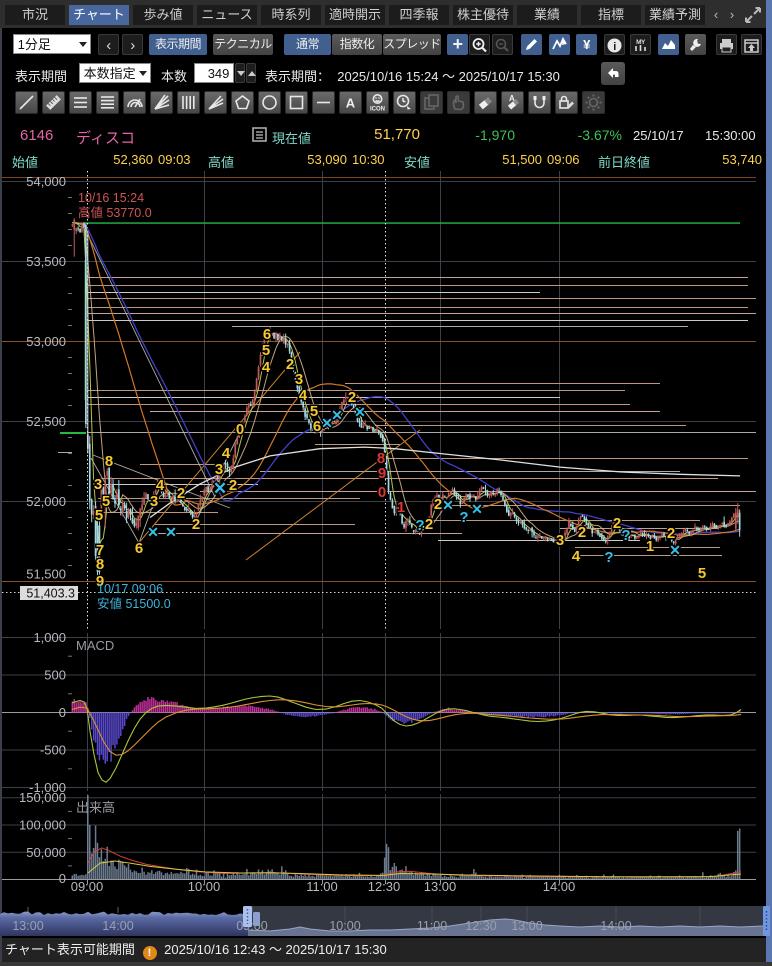 This screenshot has height=966, width=772. What do you see at coordinates (46, 852) in the screenshot?
I see `svg-text: 50,000` at bounding box center [46, 852].